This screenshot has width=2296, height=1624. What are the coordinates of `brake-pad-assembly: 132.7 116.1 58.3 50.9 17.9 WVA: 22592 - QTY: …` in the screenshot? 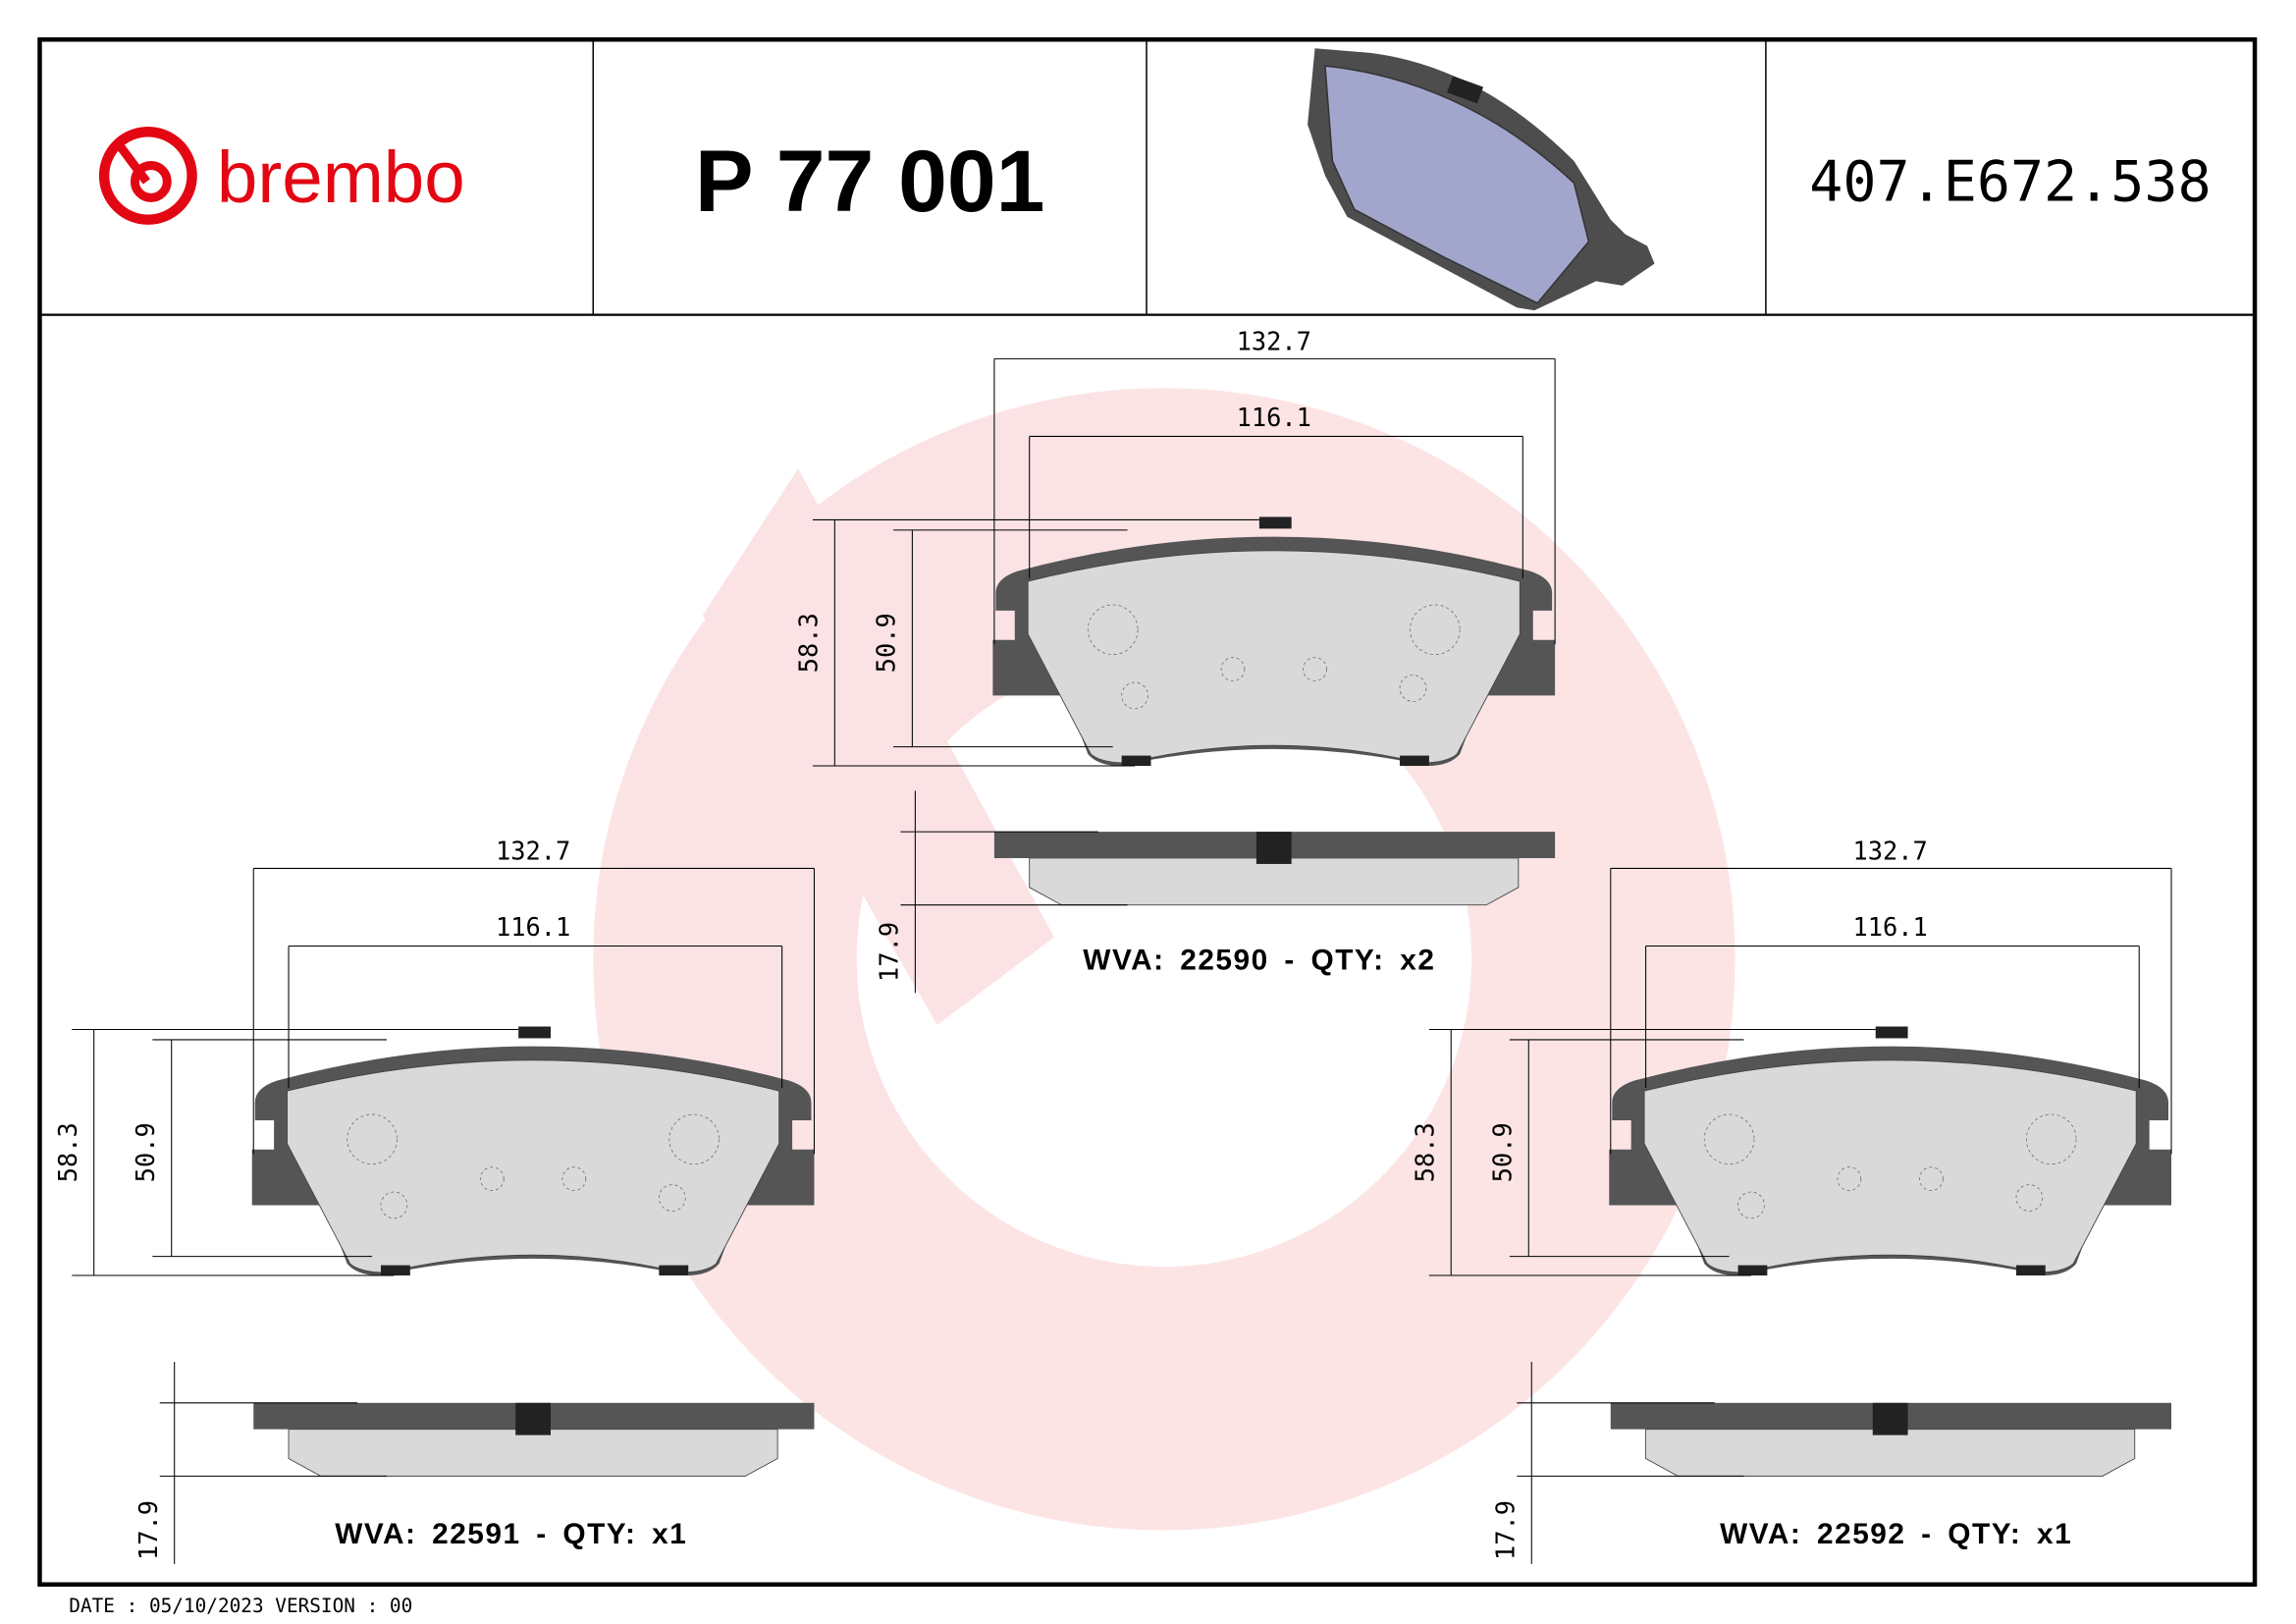 It's located at (1791, 1200).